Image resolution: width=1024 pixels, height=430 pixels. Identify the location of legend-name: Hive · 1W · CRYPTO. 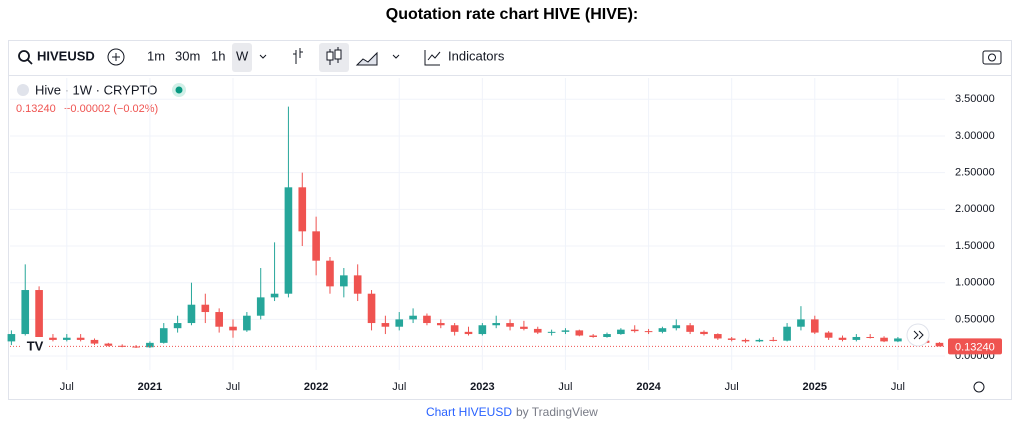
(96, 89).